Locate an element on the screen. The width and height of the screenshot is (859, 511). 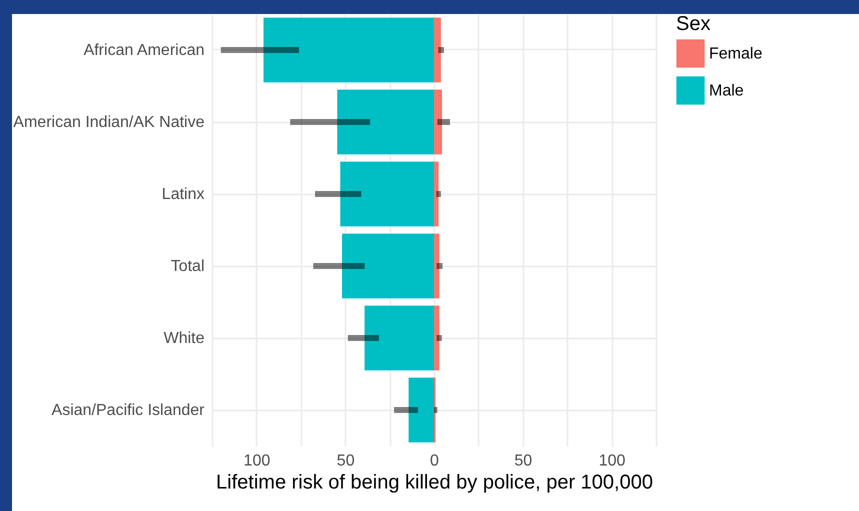
y-tick-label: American Indian/AK Native is located at coordinates (109, 122).